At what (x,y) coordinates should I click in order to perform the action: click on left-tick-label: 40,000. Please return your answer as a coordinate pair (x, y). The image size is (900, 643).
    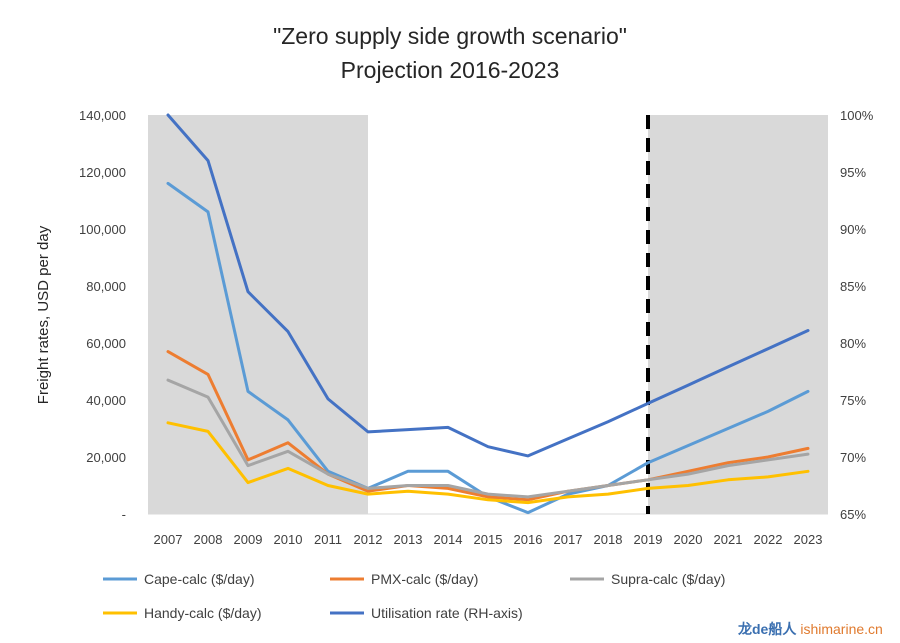
    Looking at the image, I should click on (106, 400).